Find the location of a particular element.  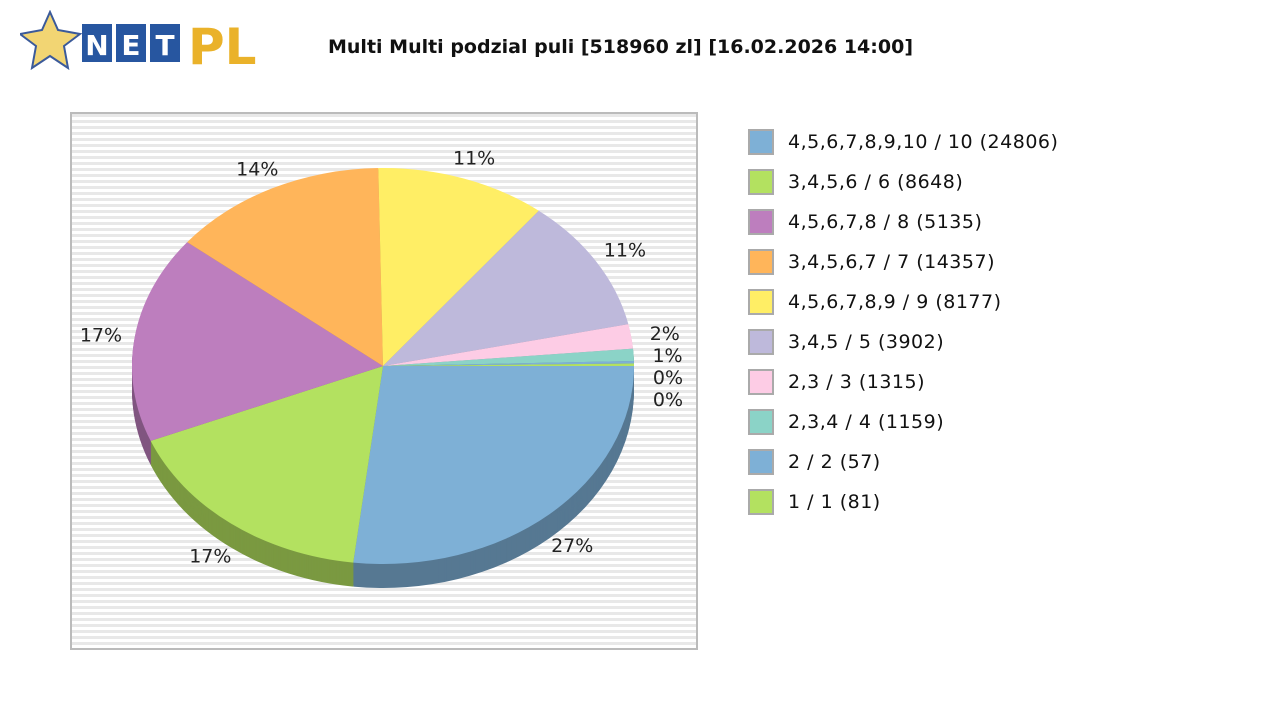

legend-label: 4,5,6,7,8 / 8 (5135) is located at coordinates (885, 222).